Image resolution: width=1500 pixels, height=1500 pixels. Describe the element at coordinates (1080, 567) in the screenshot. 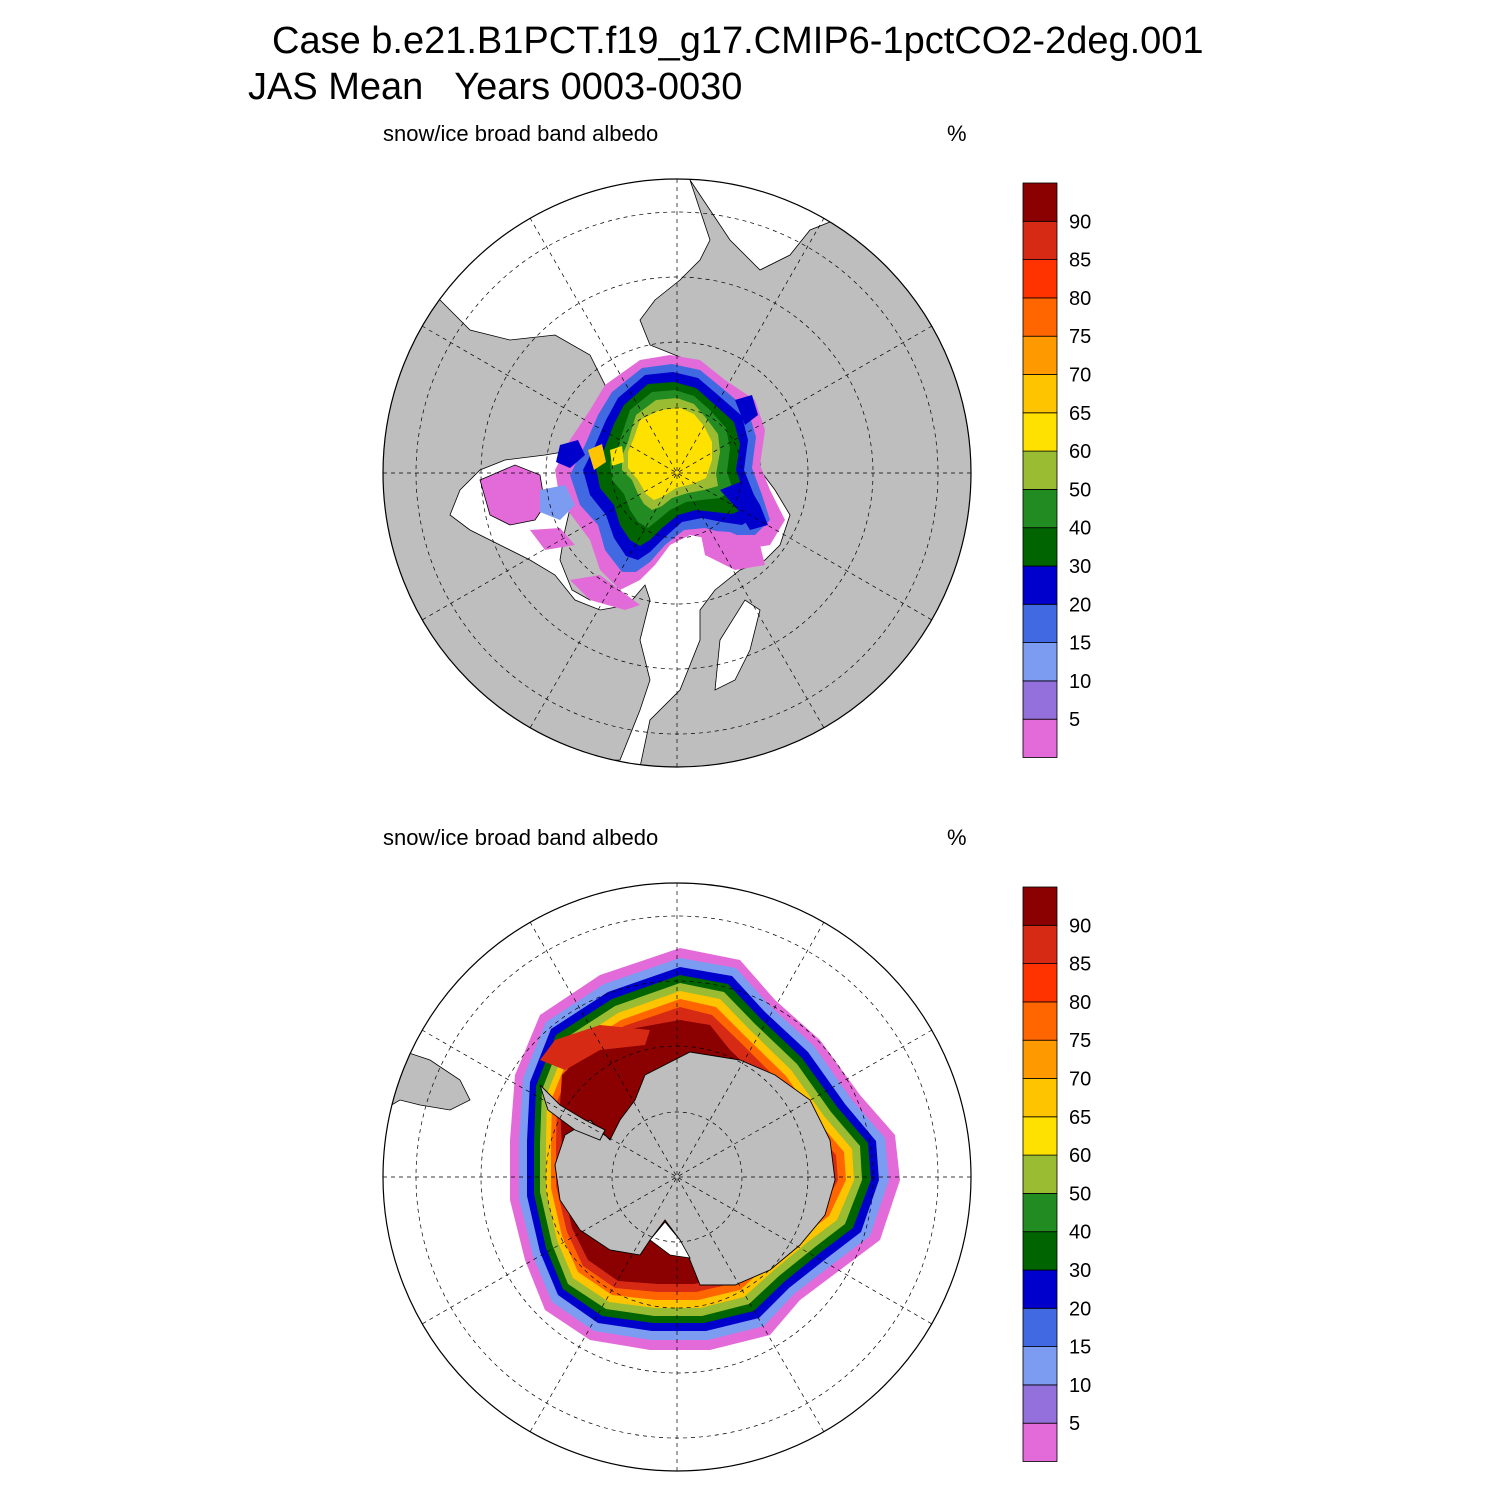

I see `north-colorbar-tick-label: 30` at that location.